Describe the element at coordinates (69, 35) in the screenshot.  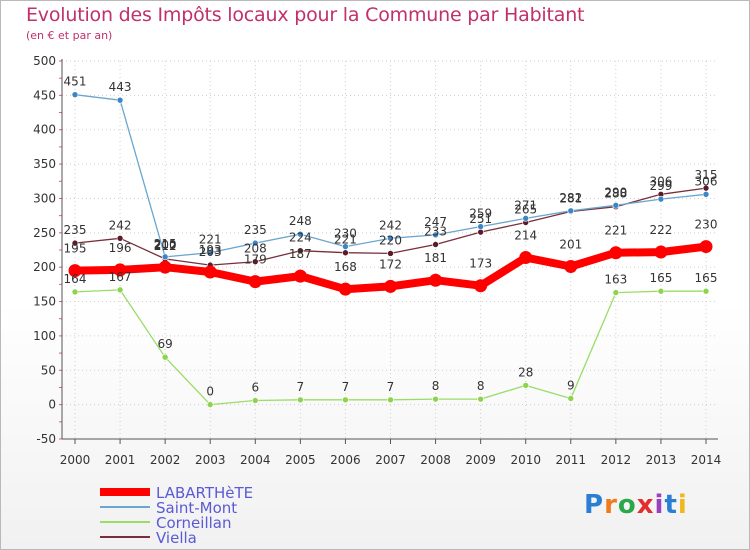
I see `chart-subtitle: (en € et par an)` at that location.